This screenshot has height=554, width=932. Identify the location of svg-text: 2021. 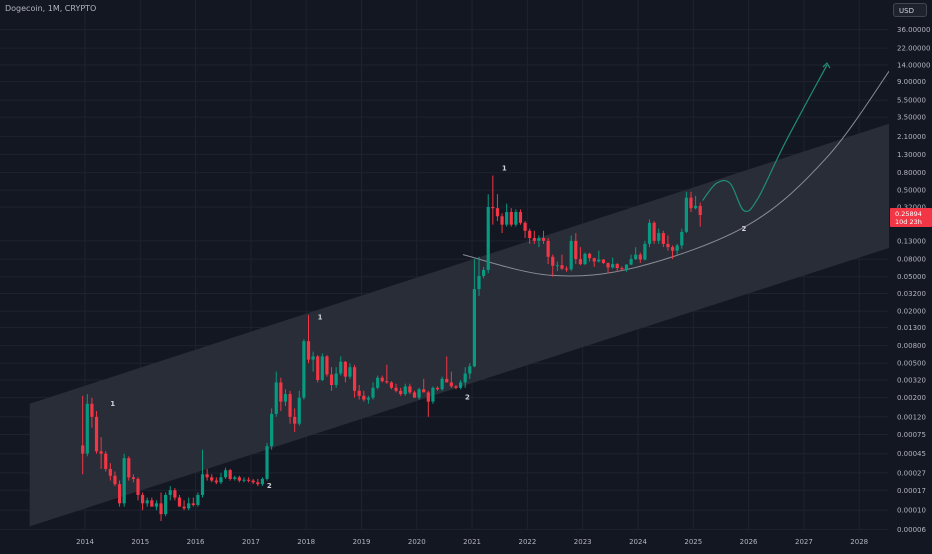
(472, 542).